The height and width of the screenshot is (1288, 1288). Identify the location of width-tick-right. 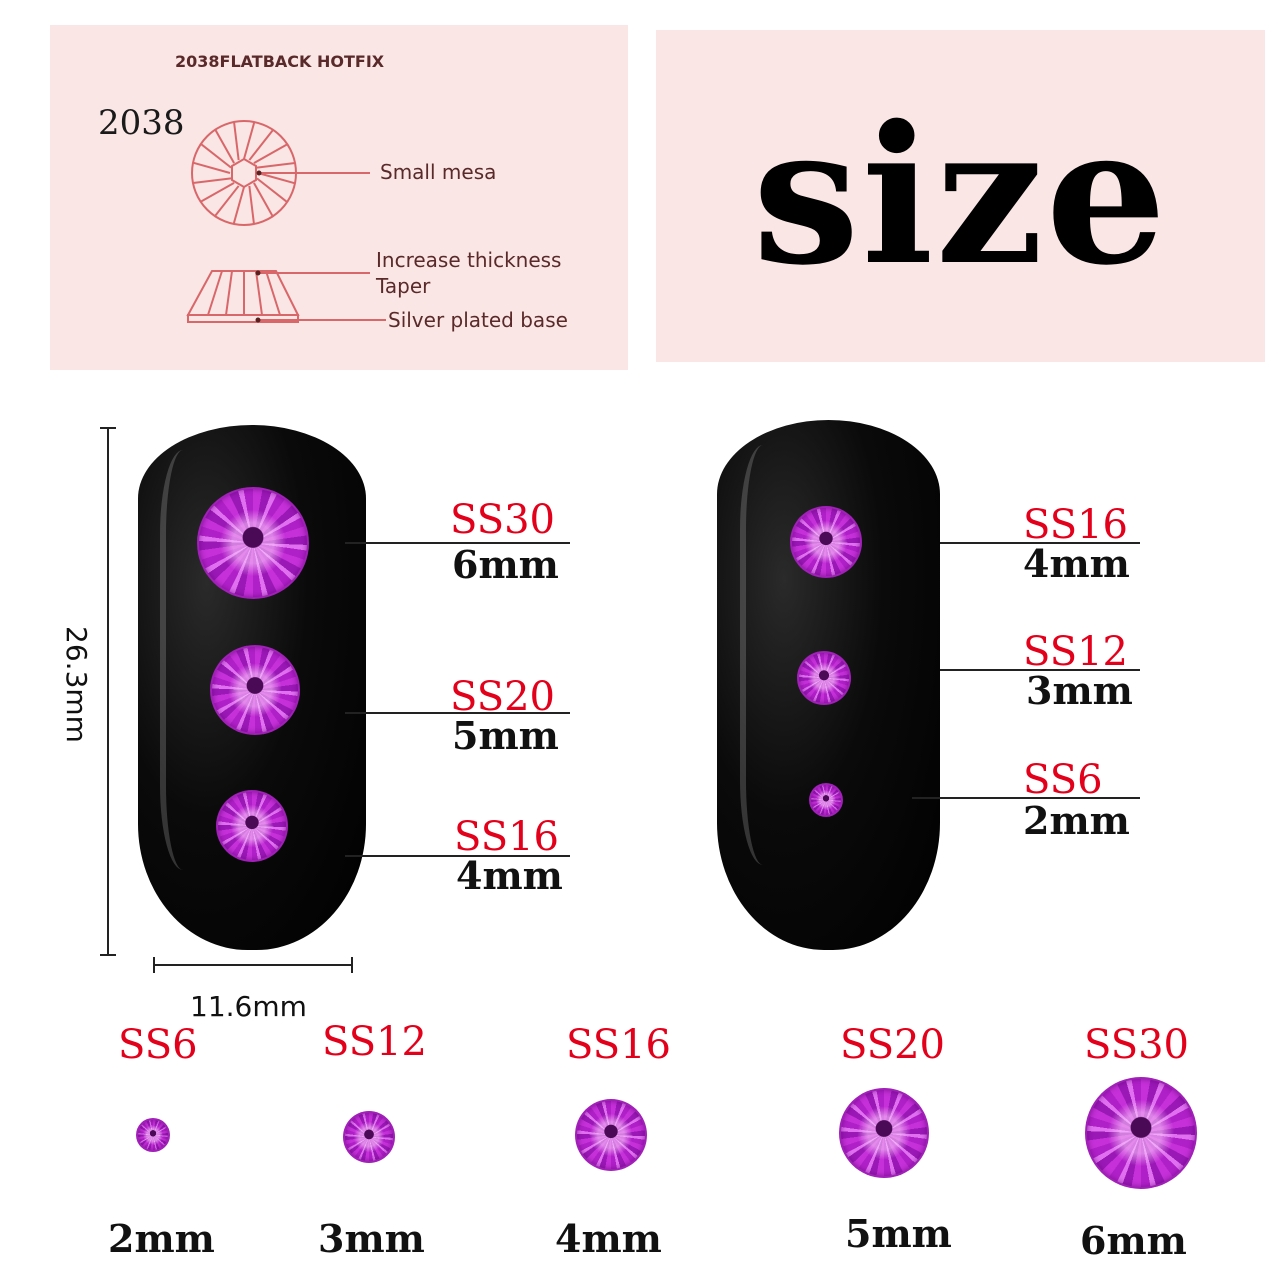
(352, 965).